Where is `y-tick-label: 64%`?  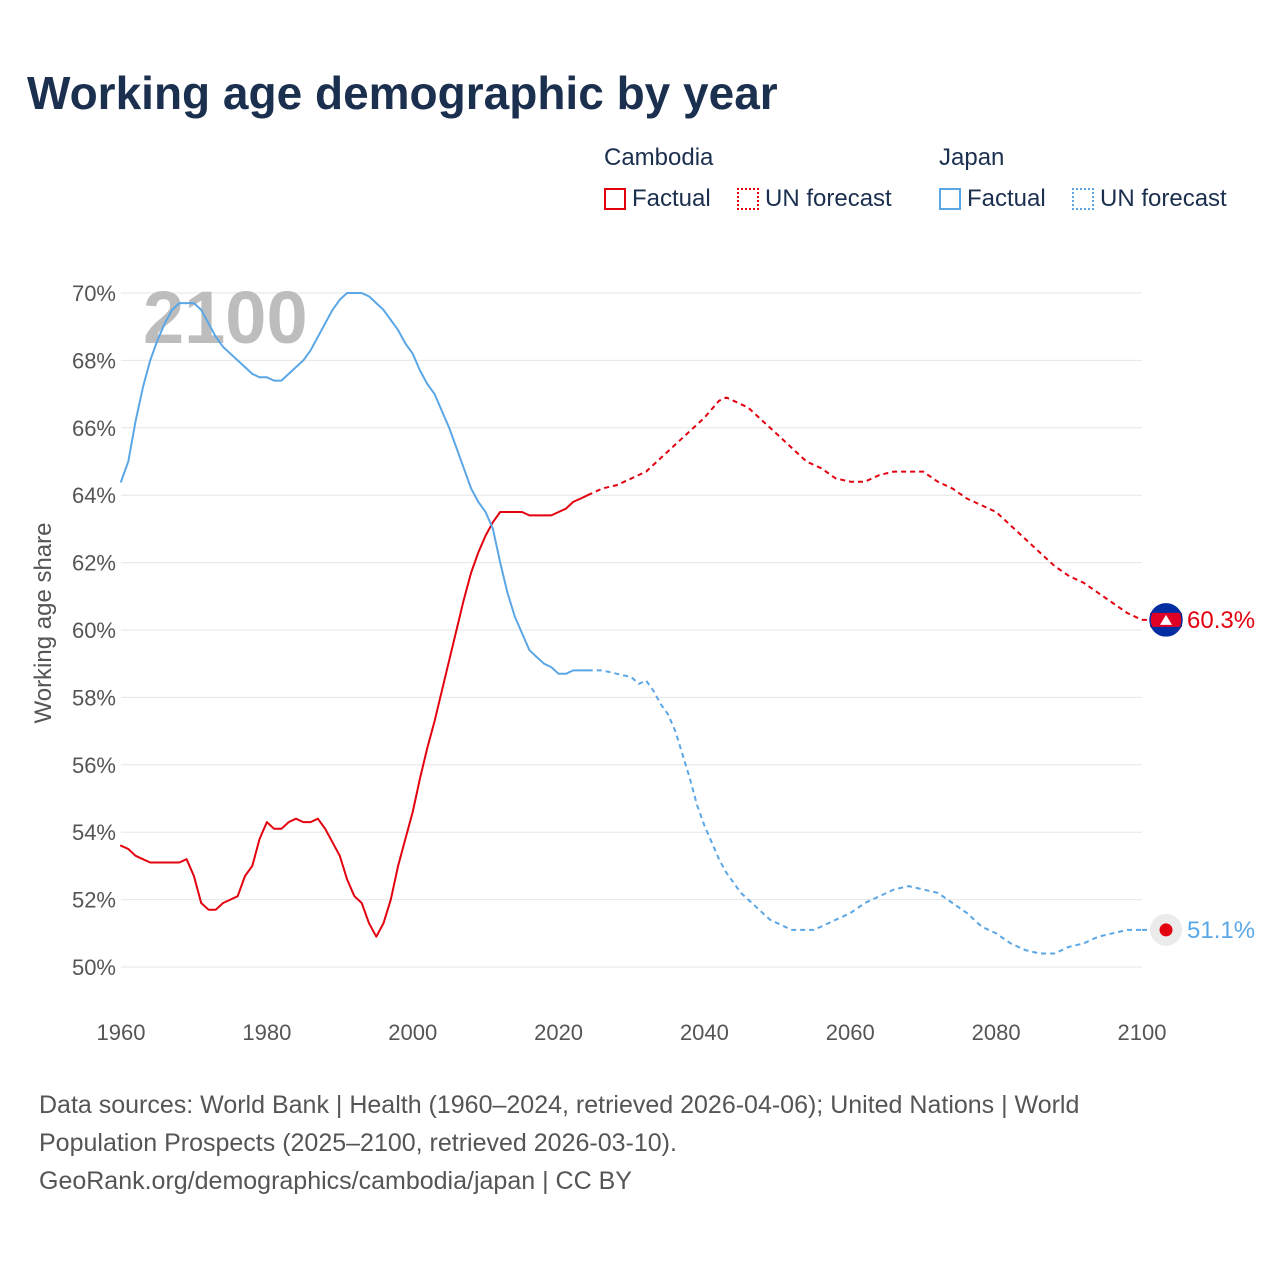
y-tick-label: 64% is located at coordinates (94, 495).